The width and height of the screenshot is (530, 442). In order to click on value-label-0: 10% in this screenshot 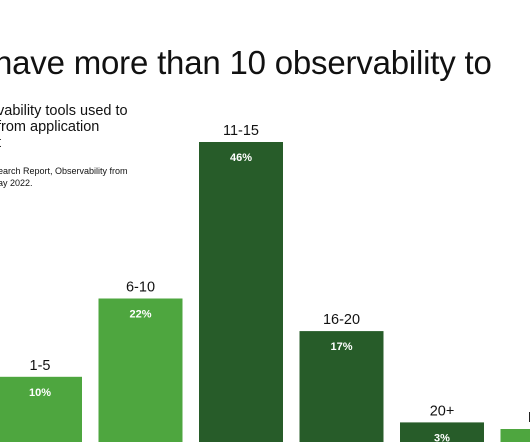, I will do `click(40, 393)`.